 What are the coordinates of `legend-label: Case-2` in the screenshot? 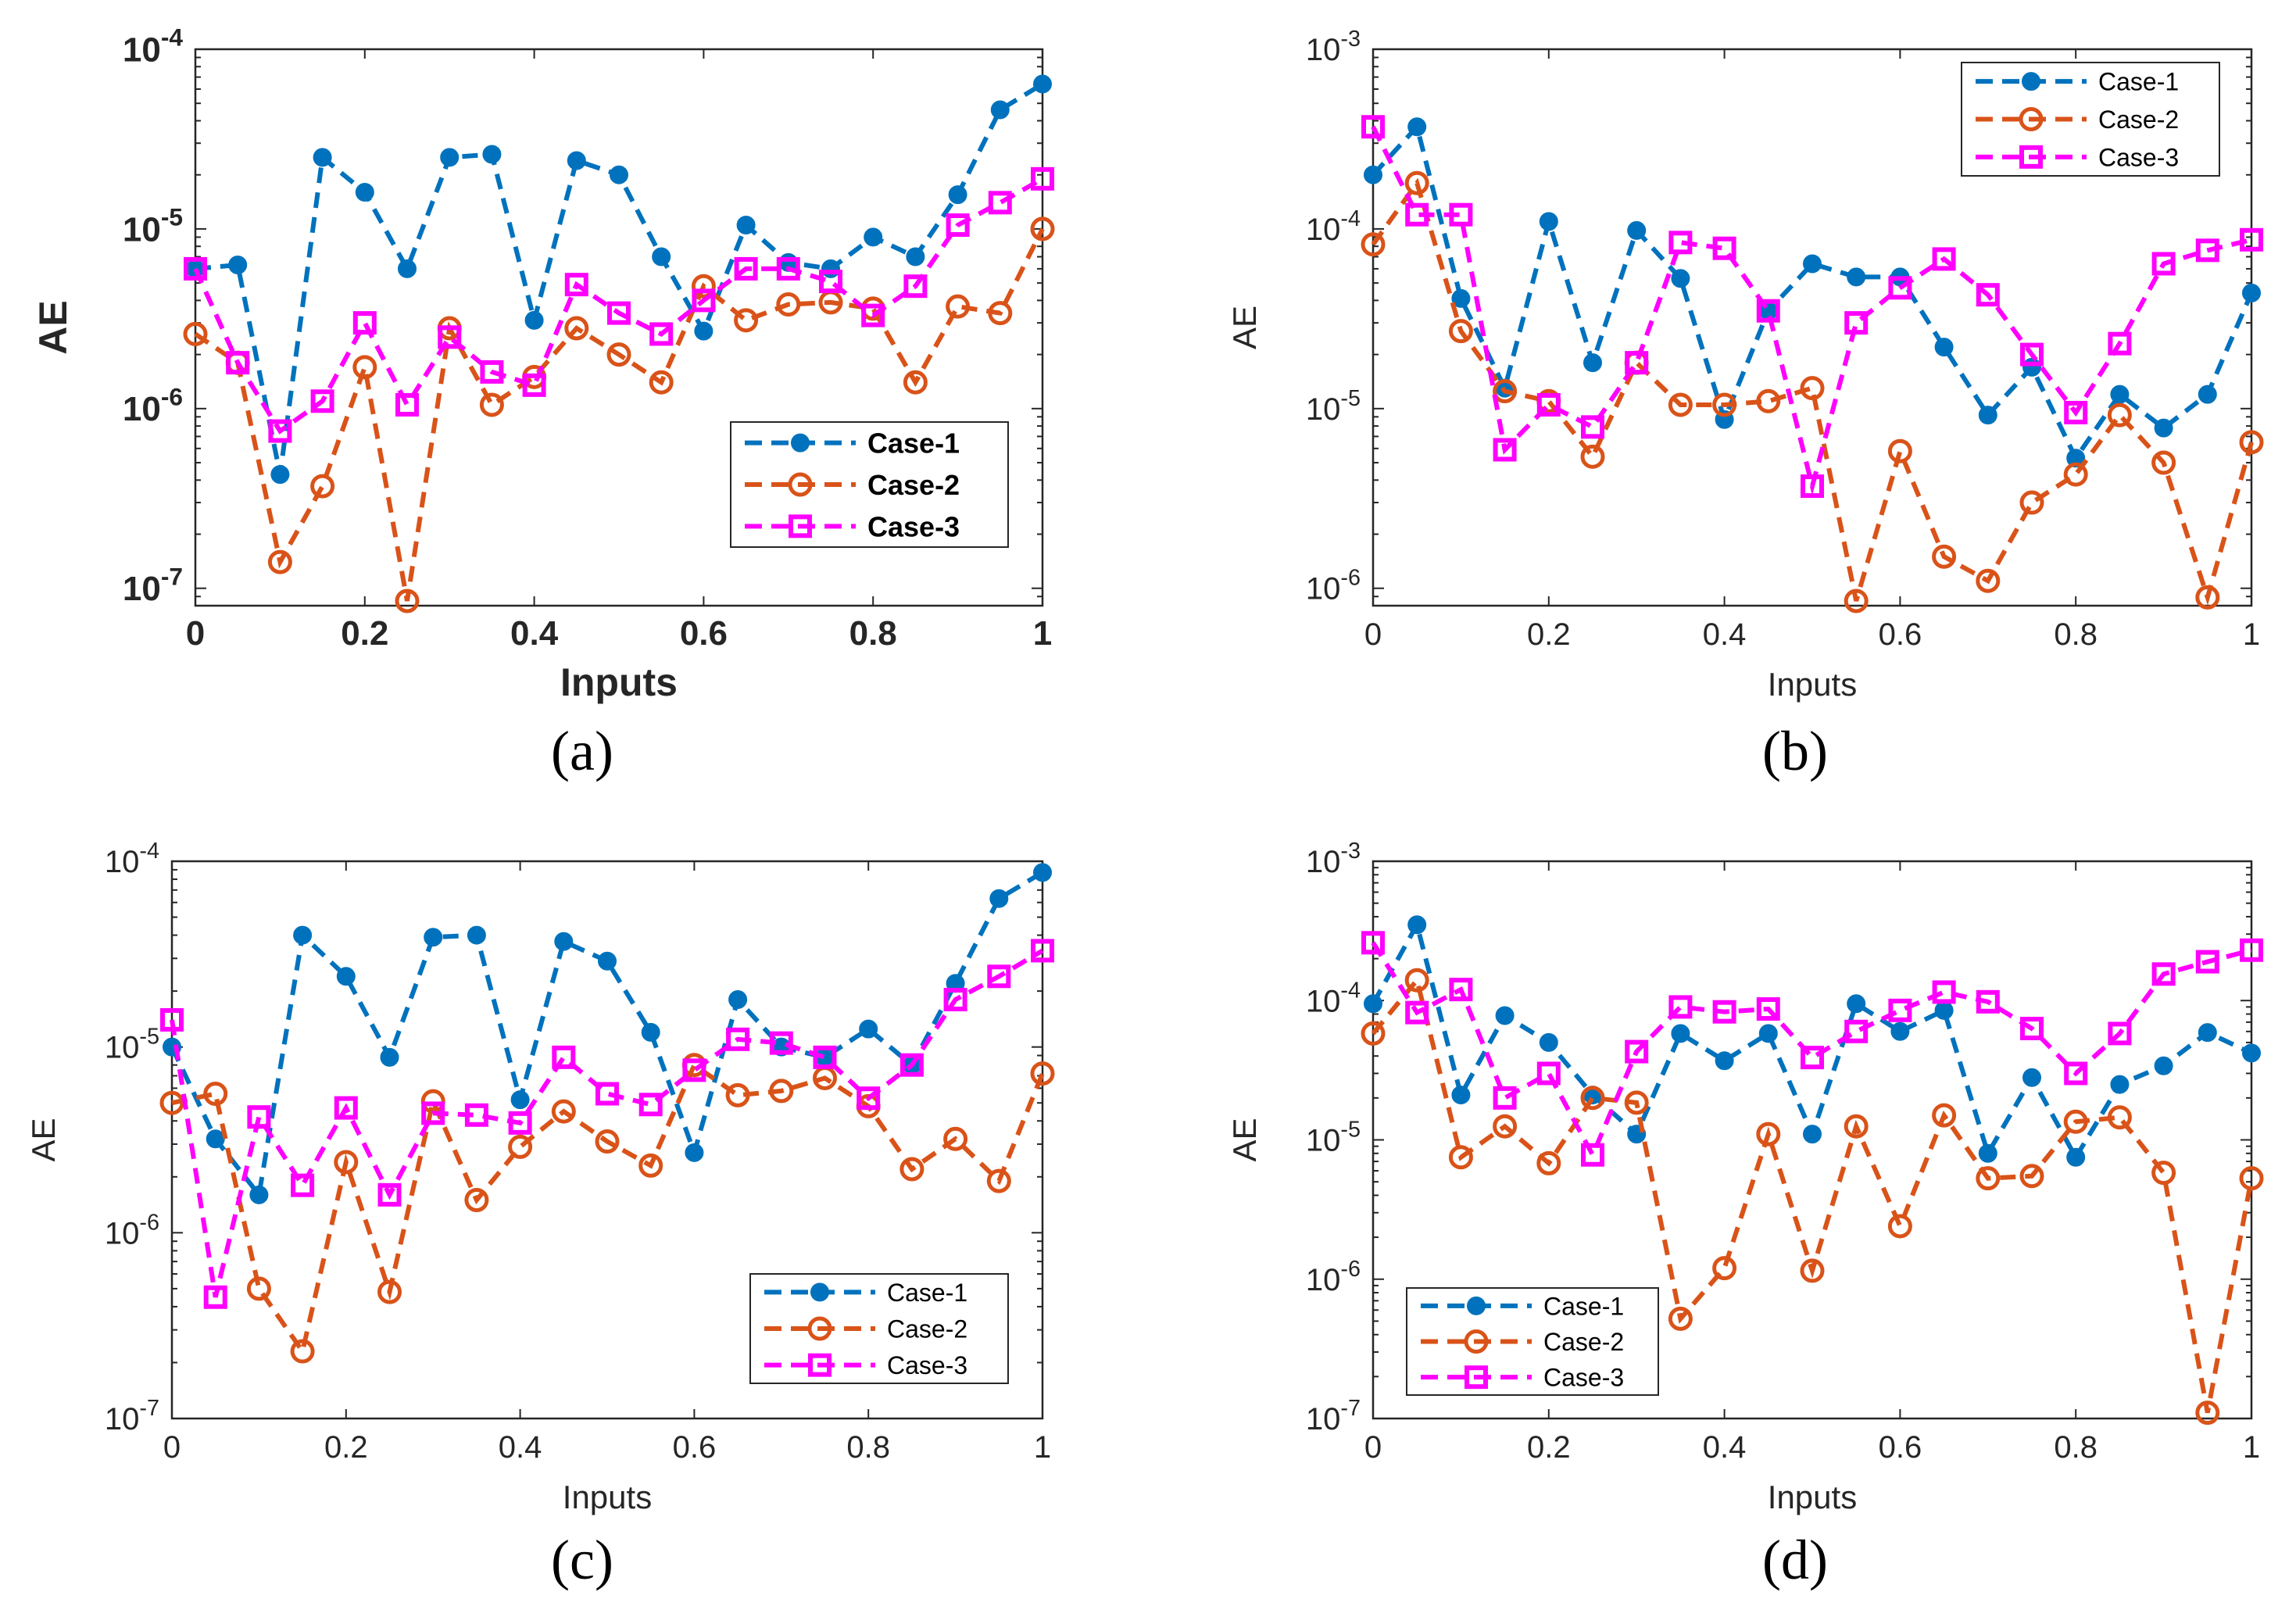 It's located at (2139, 120).